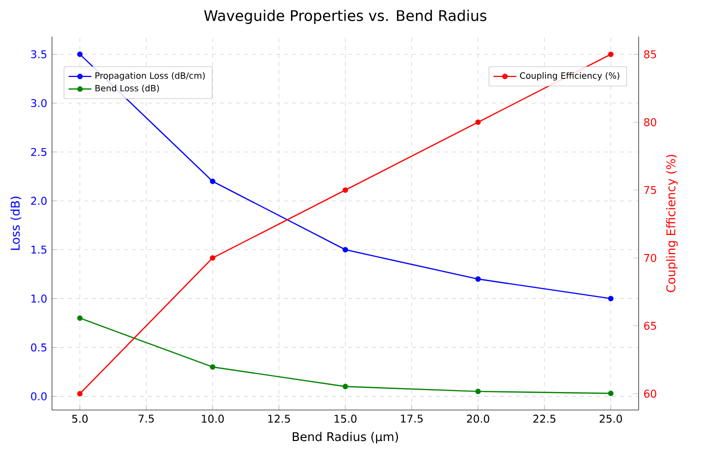 The image size is (708, 450). I want to click on x-tick-label: 15.0, so click(345, 418).